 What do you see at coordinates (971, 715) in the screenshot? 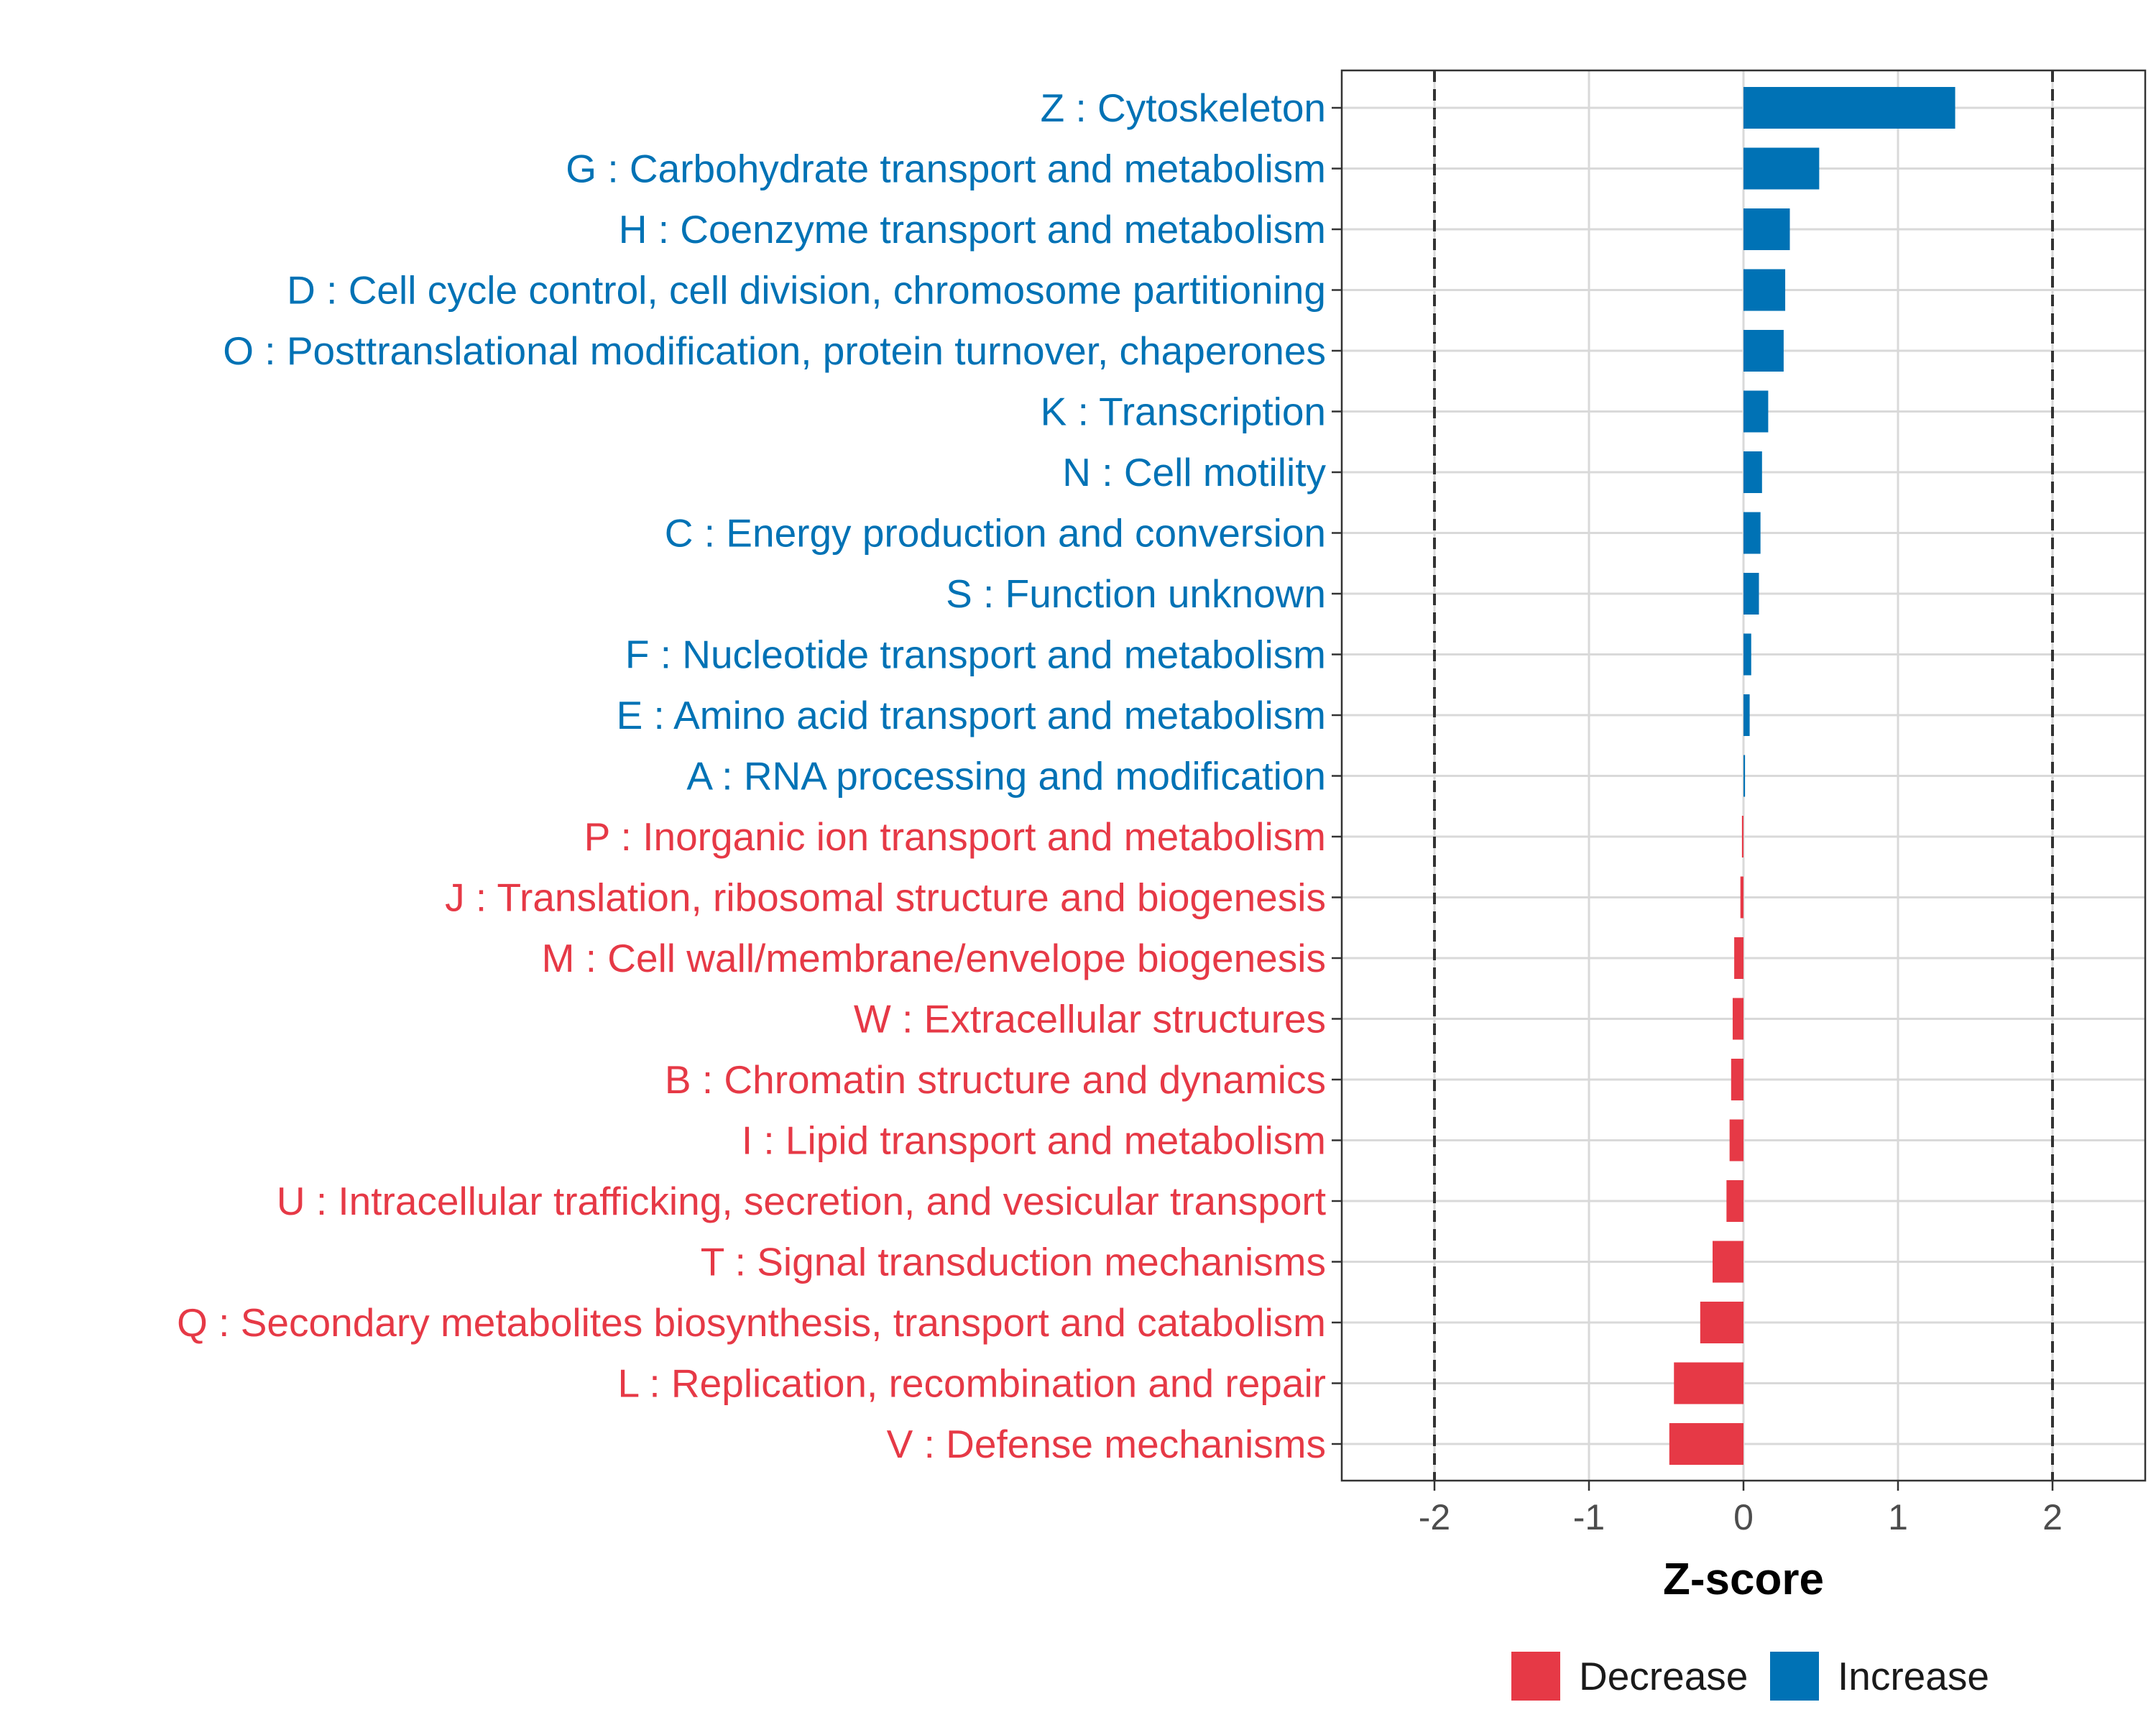
I see `category-label: E : Amino acid transport and metabolism` at bounding box center [971, 715].